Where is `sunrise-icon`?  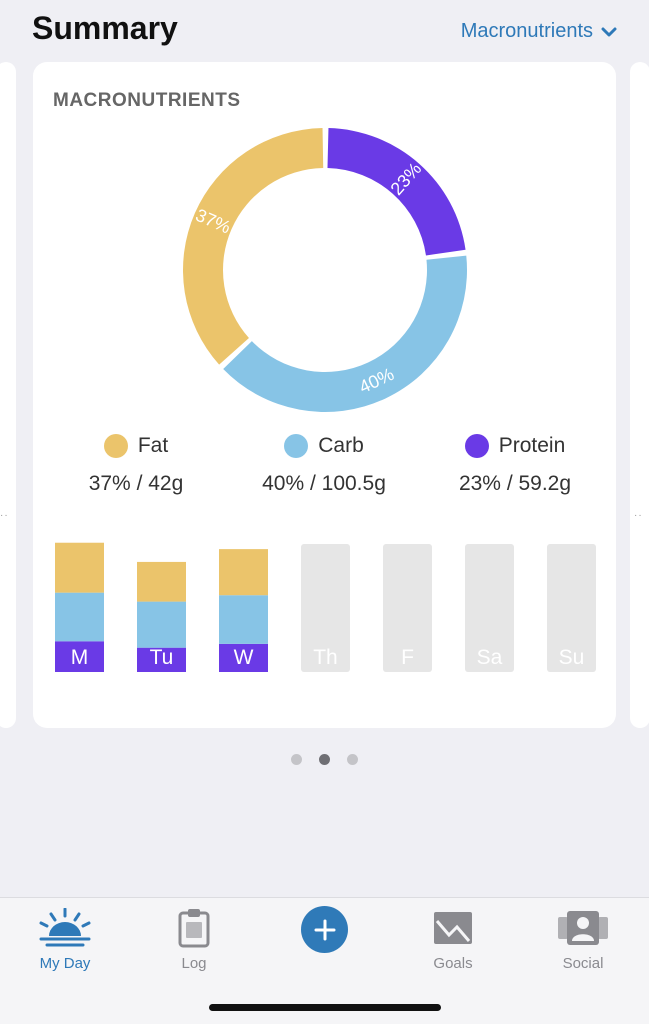
sunrise-icon is located at coordinates (65, 927).